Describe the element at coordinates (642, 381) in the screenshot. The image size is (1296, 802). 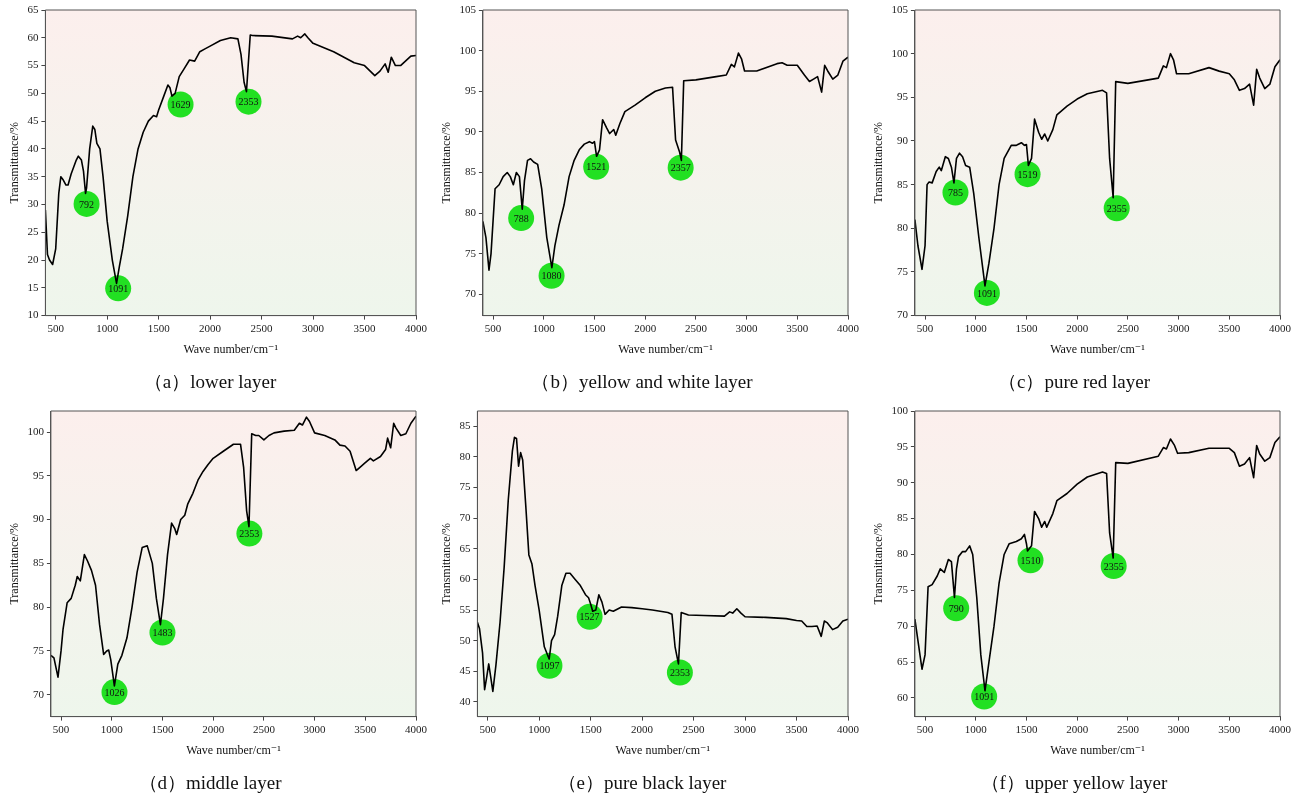
I see `text: （b）yellow and white layer` at that location.